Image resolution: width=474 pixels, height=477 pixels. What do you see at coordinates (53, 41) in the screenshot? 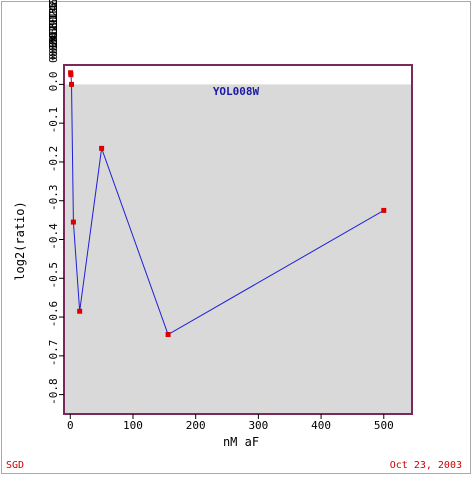
I see `y-tick-label-overflow: 0.5` at bounding box center [53, 41].